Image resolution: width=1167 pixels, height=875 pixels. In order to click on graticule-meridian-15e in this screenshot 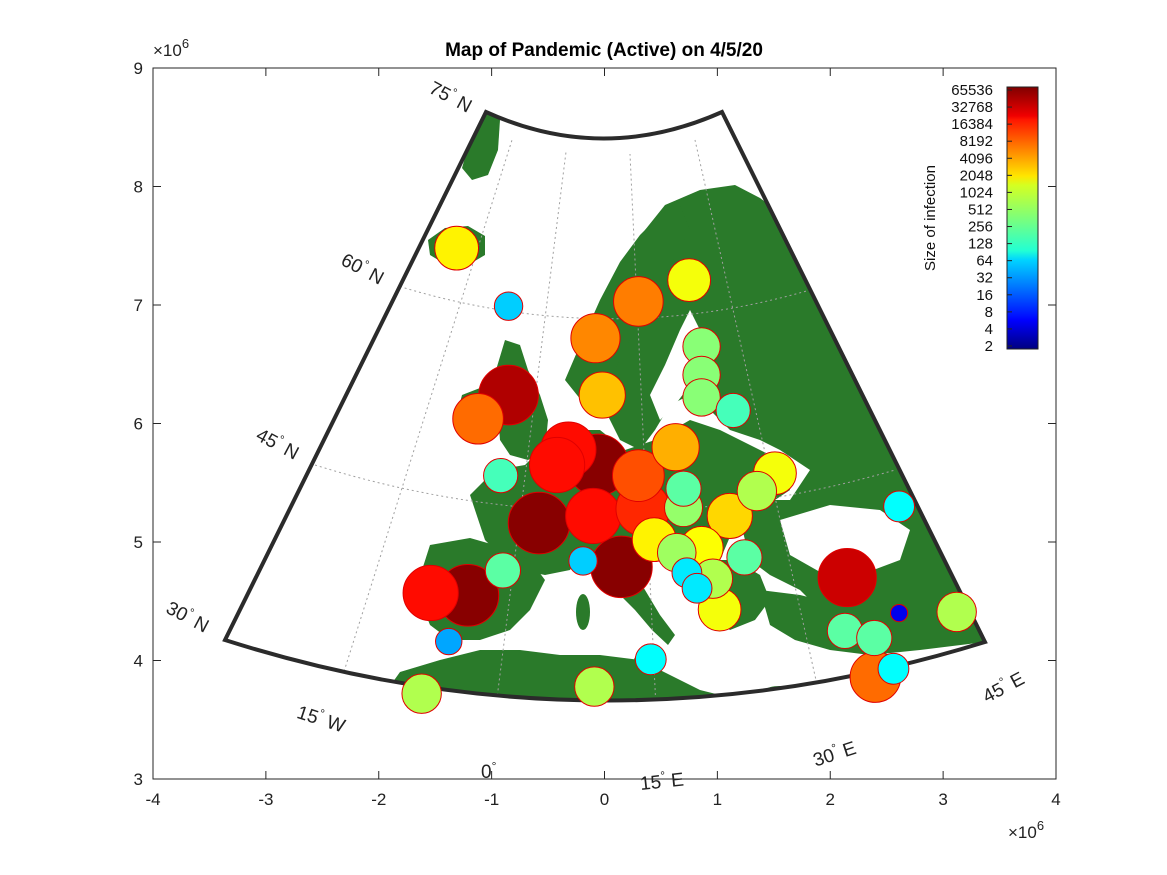, I will do `click(643, 427)`.